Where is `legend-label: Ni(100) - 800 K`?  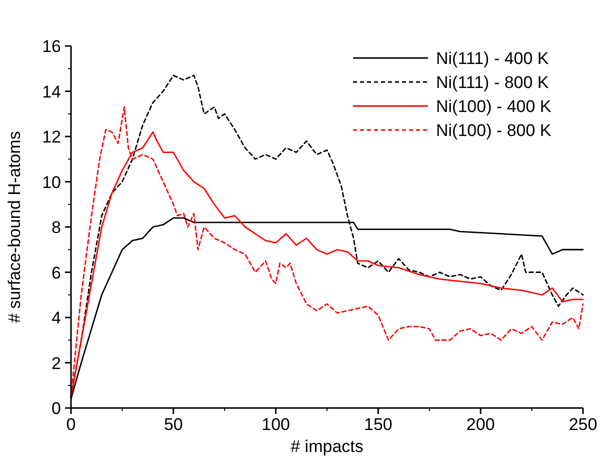 legend-label: Ni(100) - 800 K is located at coordinates (494, 130).